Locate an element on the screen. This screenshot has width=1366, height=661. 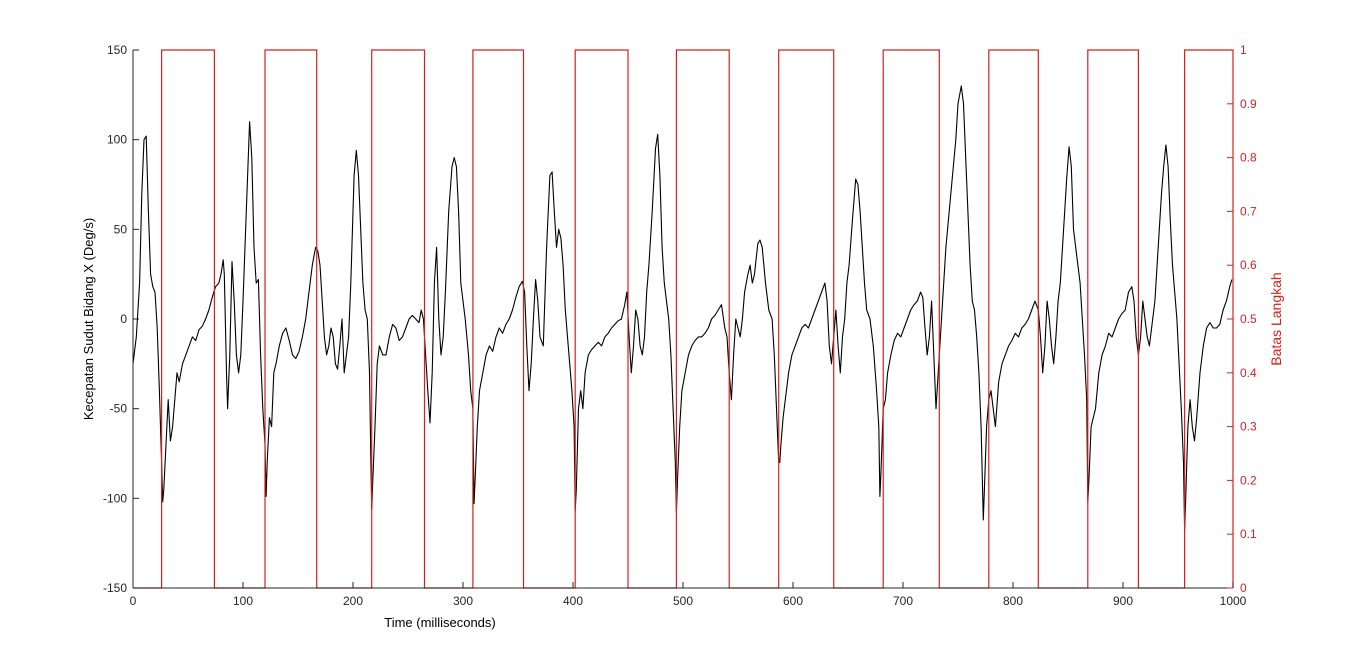
right-y-tick-label: 0.1 is located at coordinates (1248, 534).